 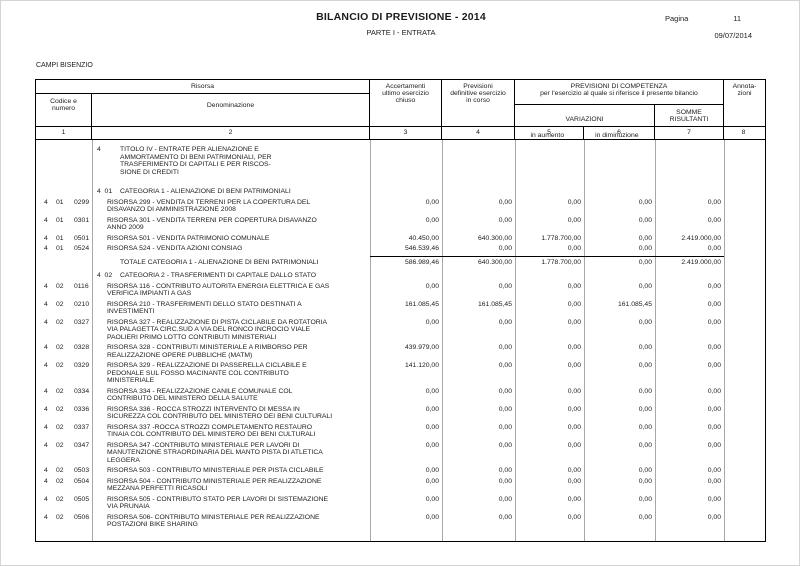 What do you see at coordinates (64, 65) in the screenshot?
I see `entity-name: CAMPI BISENZIO` at bounding box center [64, 65].